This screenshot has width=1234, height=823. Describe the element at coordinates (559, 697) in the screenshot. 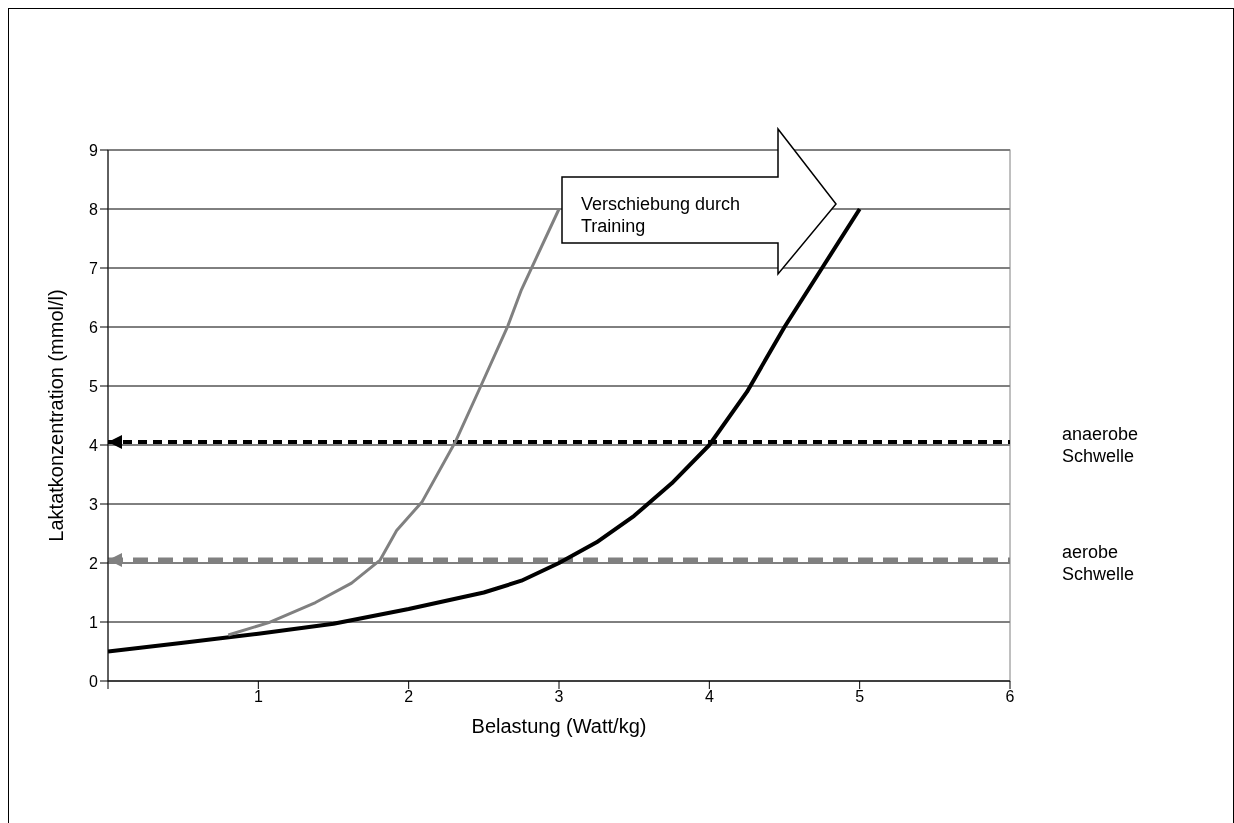

I see `x-tick-label: 3` at that location.